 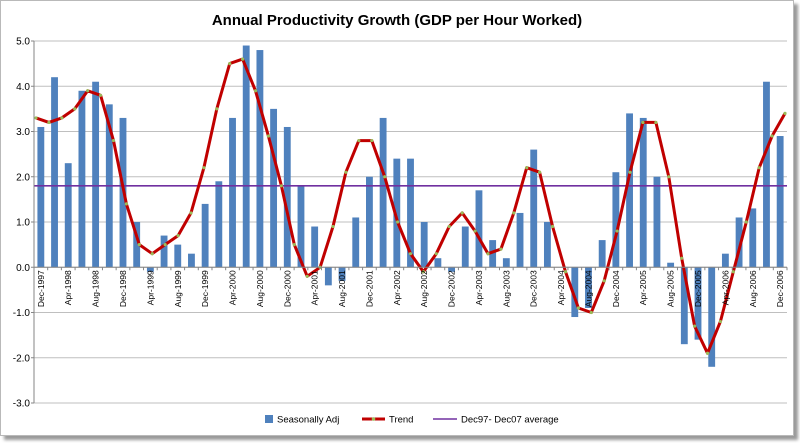 What do you see at coordinates (23, 87) in the screenshot?
I see `y-tick-label: 4.0` at bounding box center [23, 87].